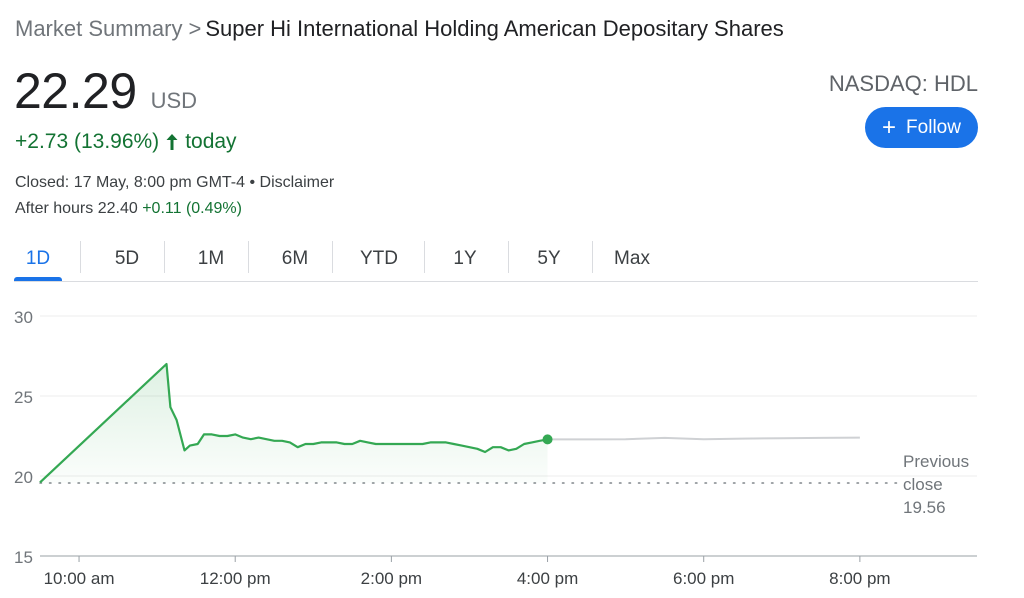 This screenshot has height=598, width=1024. I want to click on price-line, so click(293, 423).